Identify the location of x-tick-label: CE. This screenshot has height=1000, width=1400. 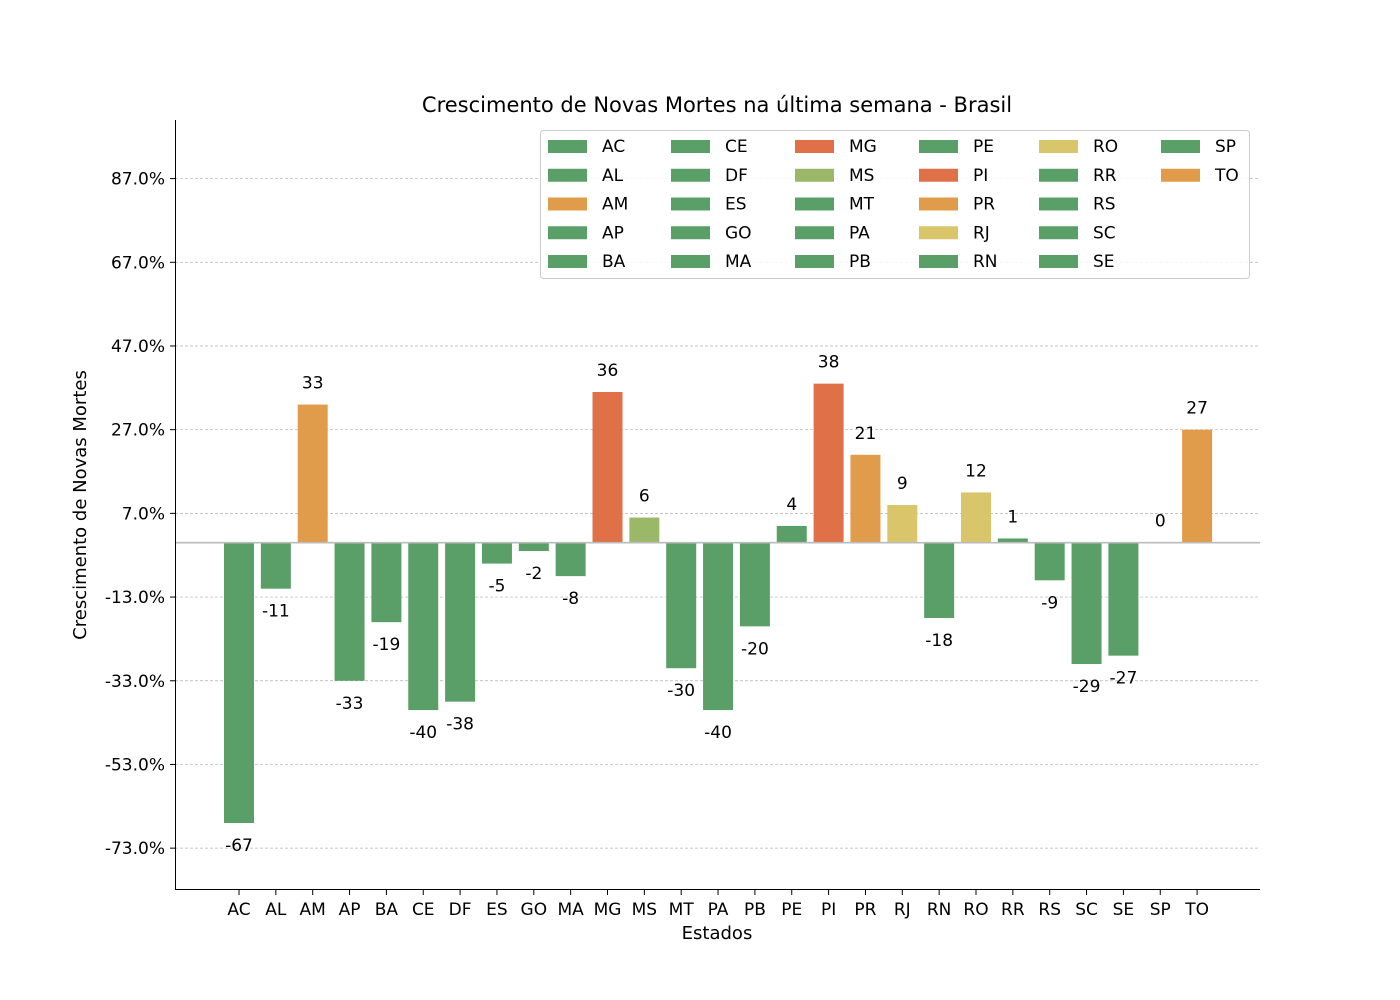
(423, 910).